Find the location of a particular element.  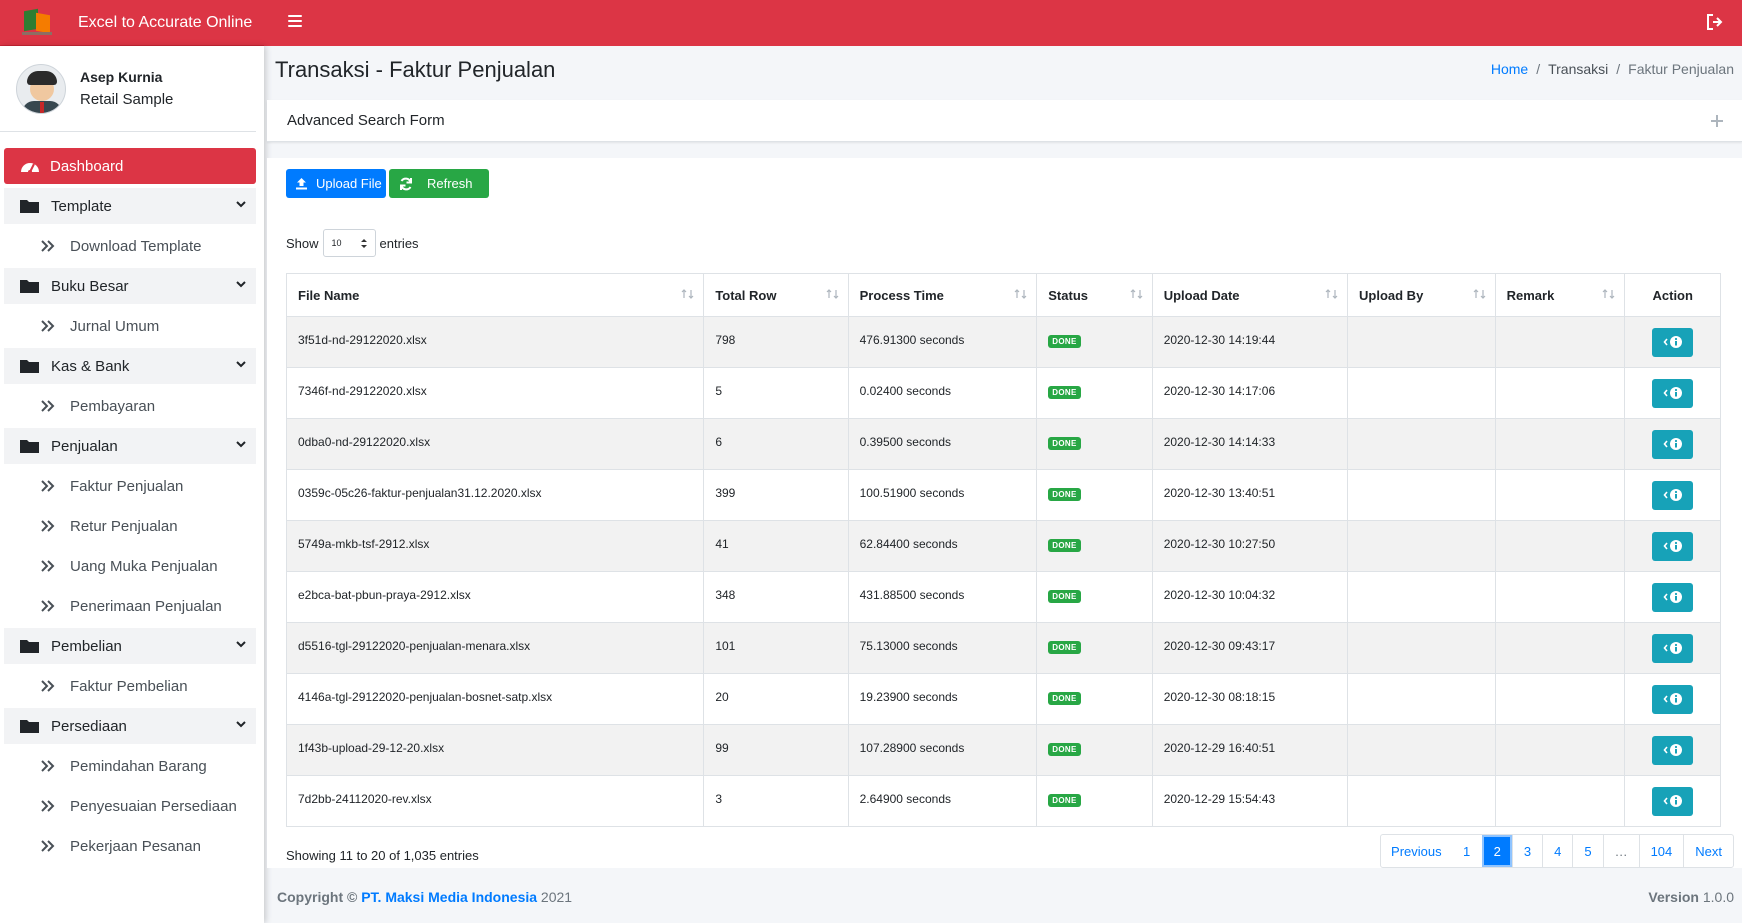

column-header-remark: Remark is located at coordinates (1560, 295).